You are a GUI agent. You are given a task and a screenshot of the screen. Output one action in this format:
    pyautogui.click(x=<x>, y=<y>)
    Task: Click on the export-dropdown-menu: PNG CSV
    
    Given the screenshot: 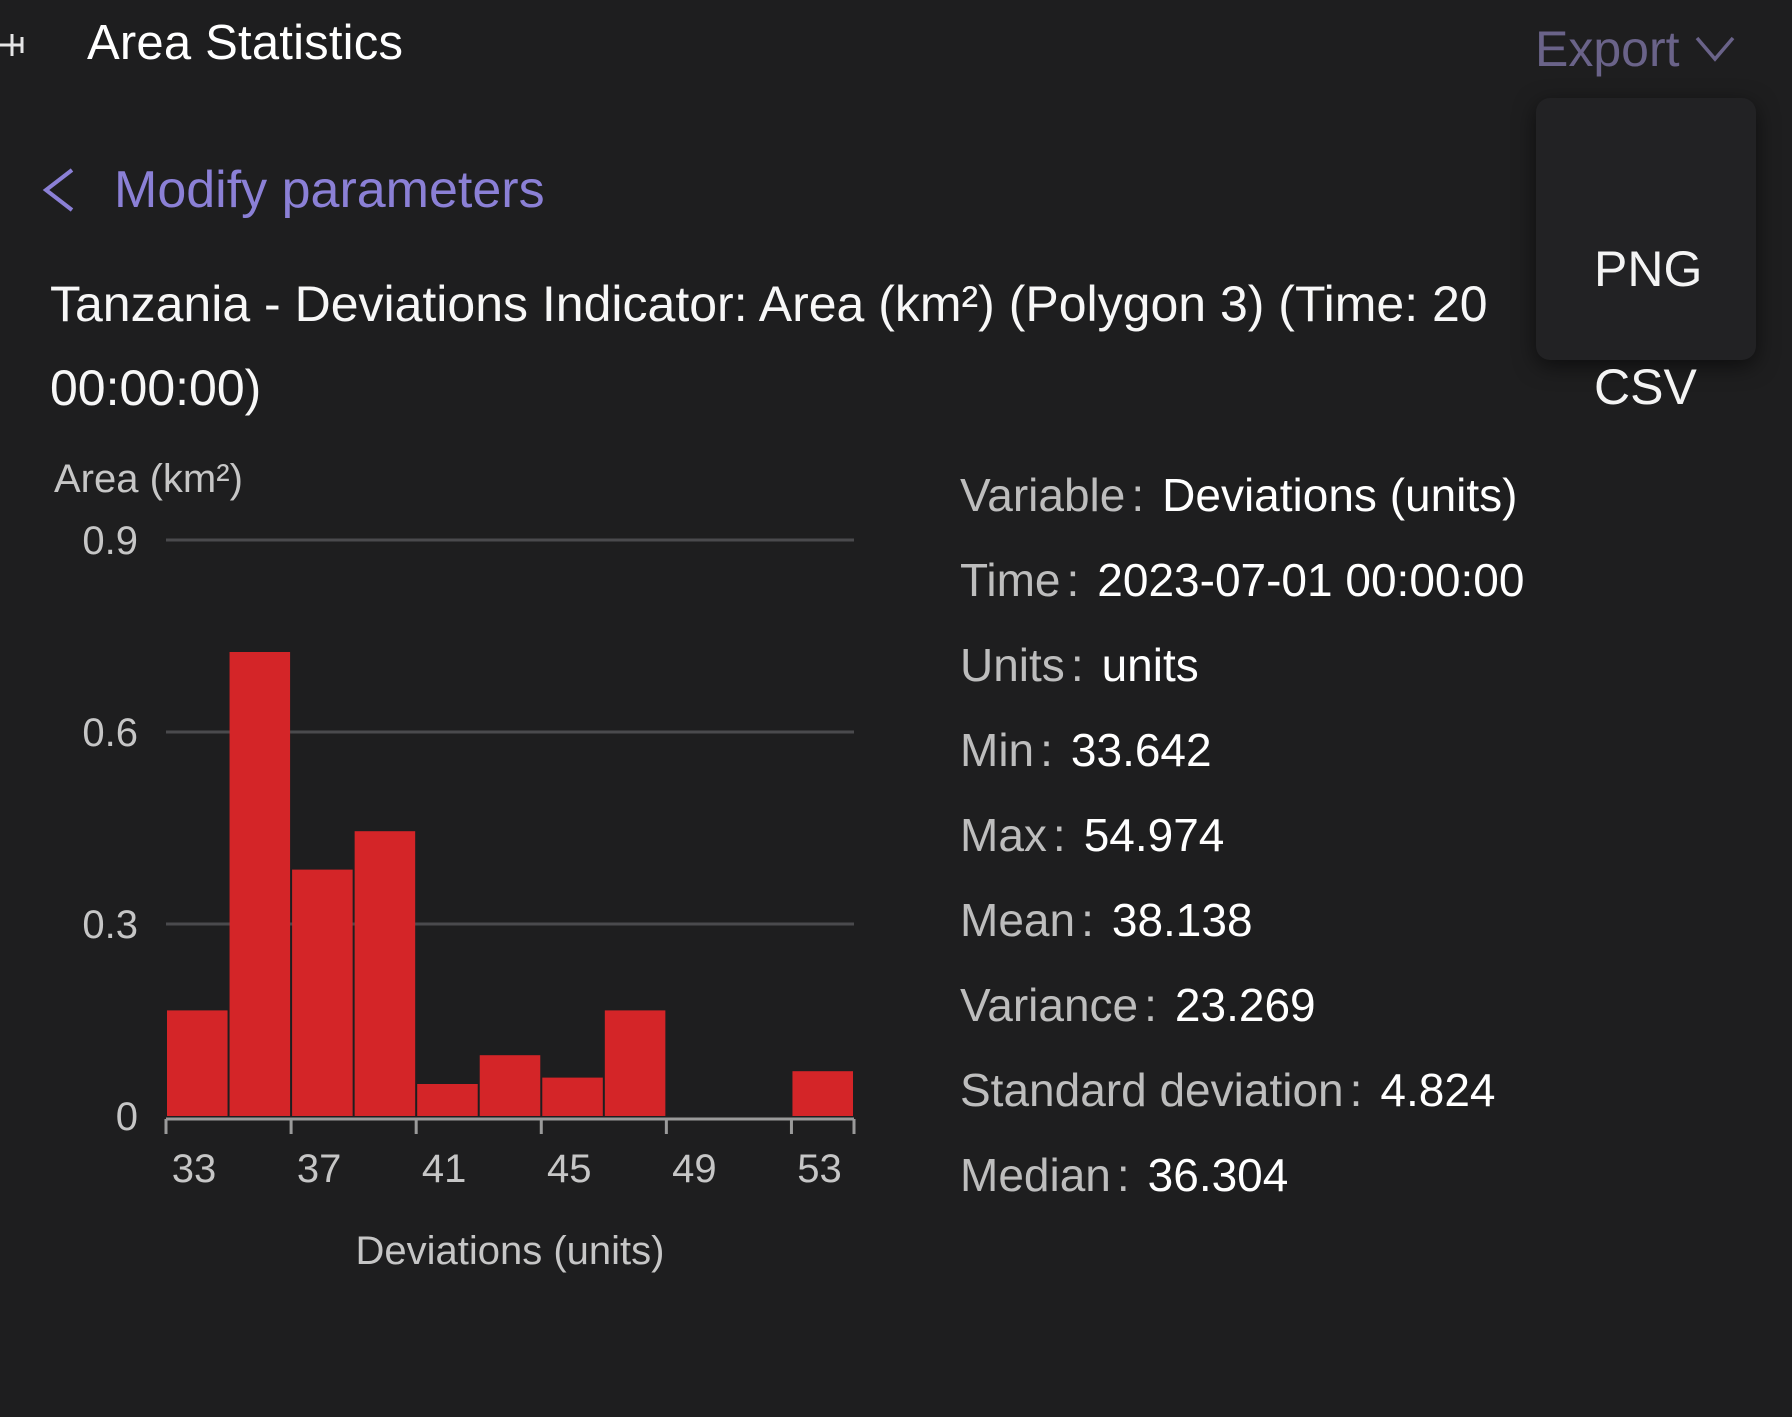 What is the action you would take?
    pyautogui.click(x=1646, y=256)
    